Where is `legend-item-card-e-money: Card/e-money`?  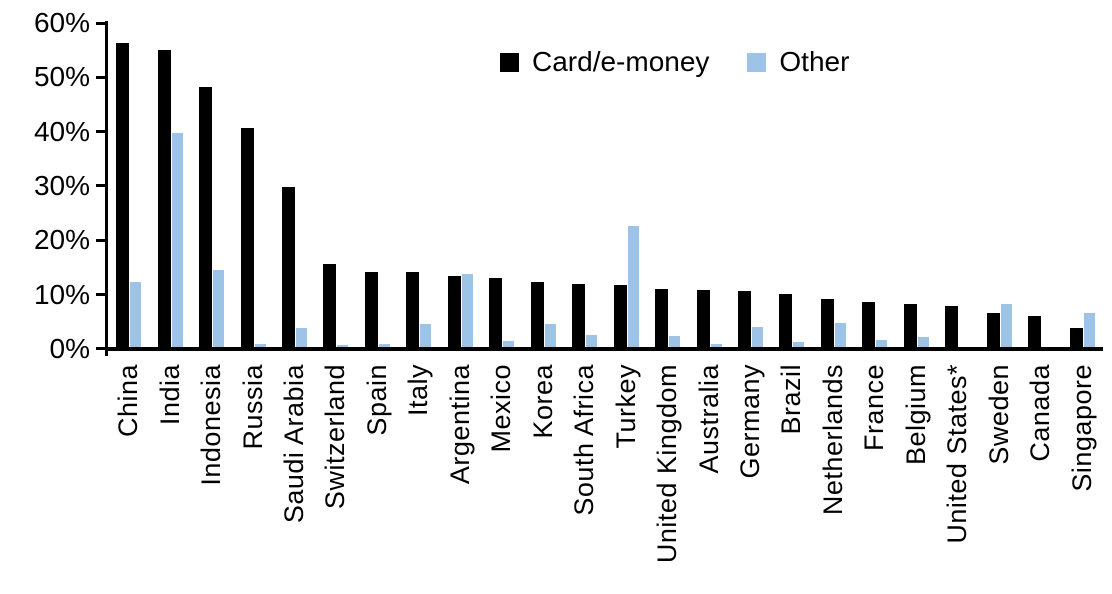 legend-item-card-e-money: Card/e-money is located at coordinates (604, 62).